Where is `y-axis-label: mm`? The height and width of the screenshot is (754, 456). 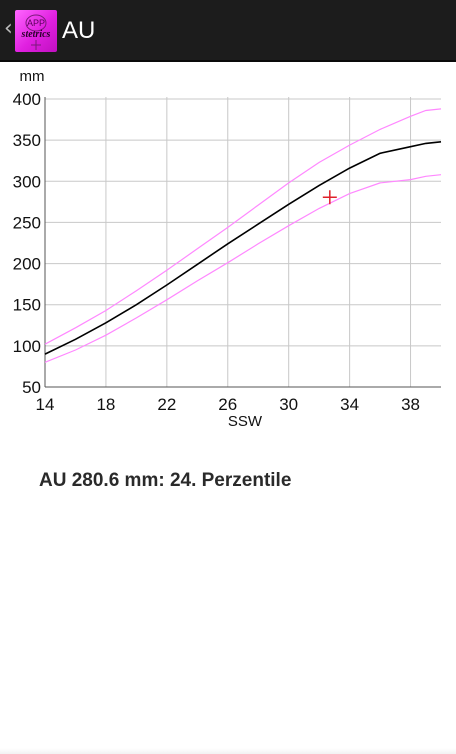 y-axis-label: mm is located at coordinates (32, 76).